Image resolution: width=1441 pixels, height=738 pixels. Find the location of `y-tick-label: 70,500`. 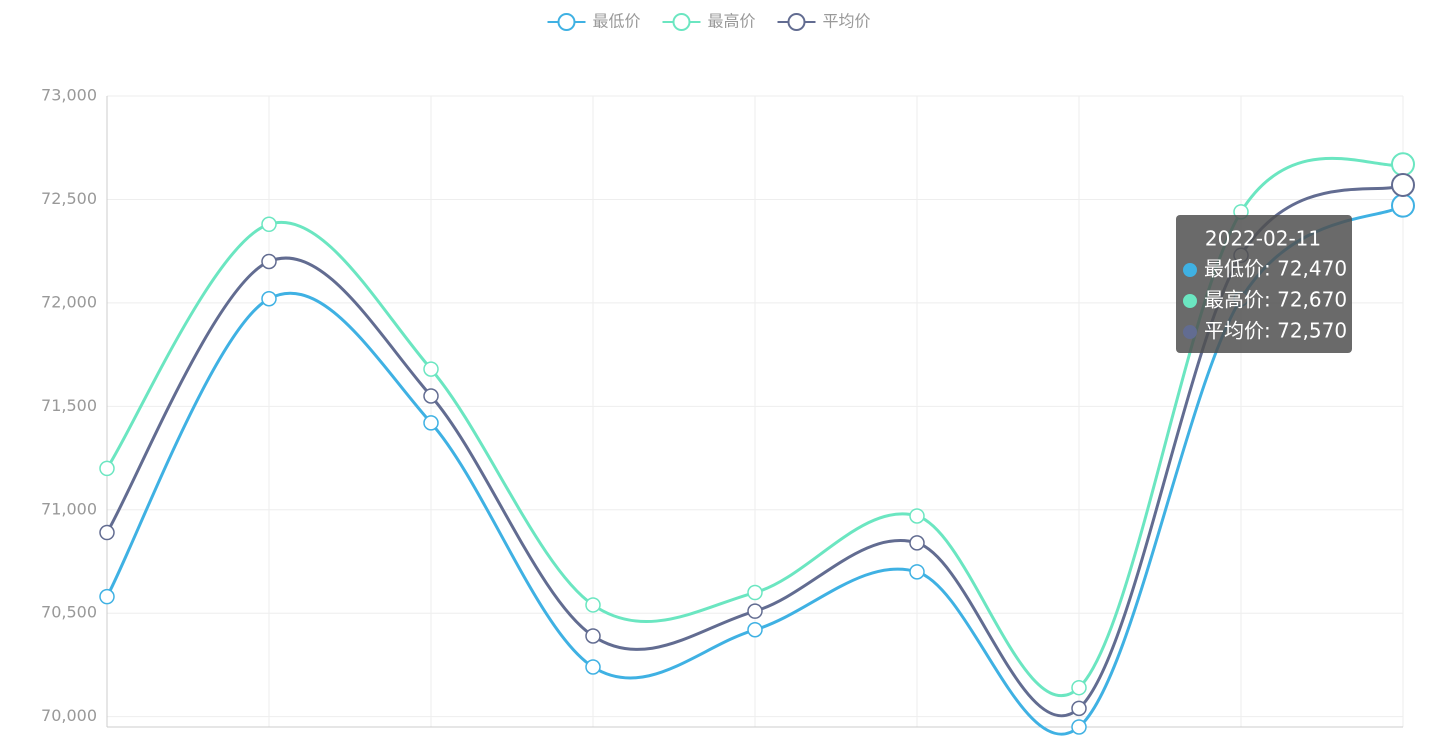

y-tick-label: 70,500 is located at coordinates (69, 612).